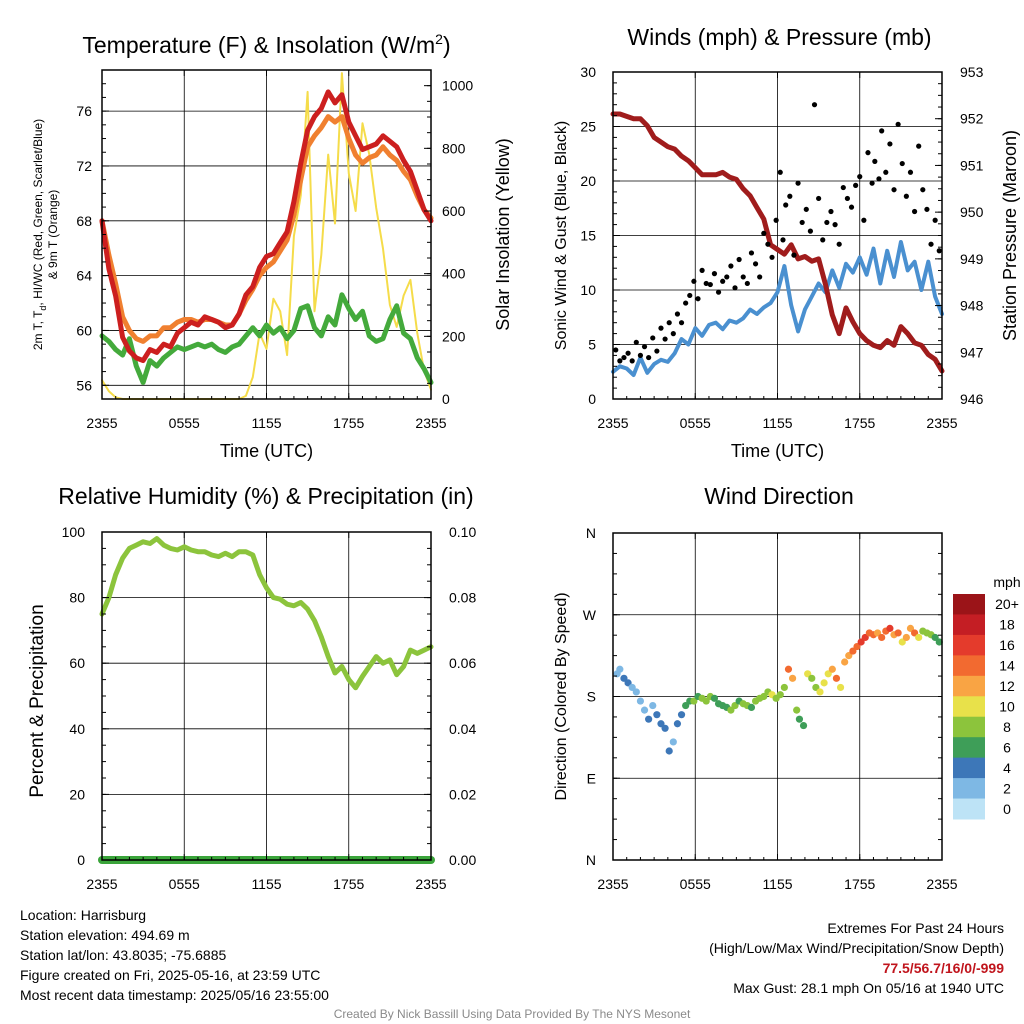 Image resolution: width=1024 pixels, height=1024 pixels. I want to click on y2-tick-label: 948, so click(972, 306).